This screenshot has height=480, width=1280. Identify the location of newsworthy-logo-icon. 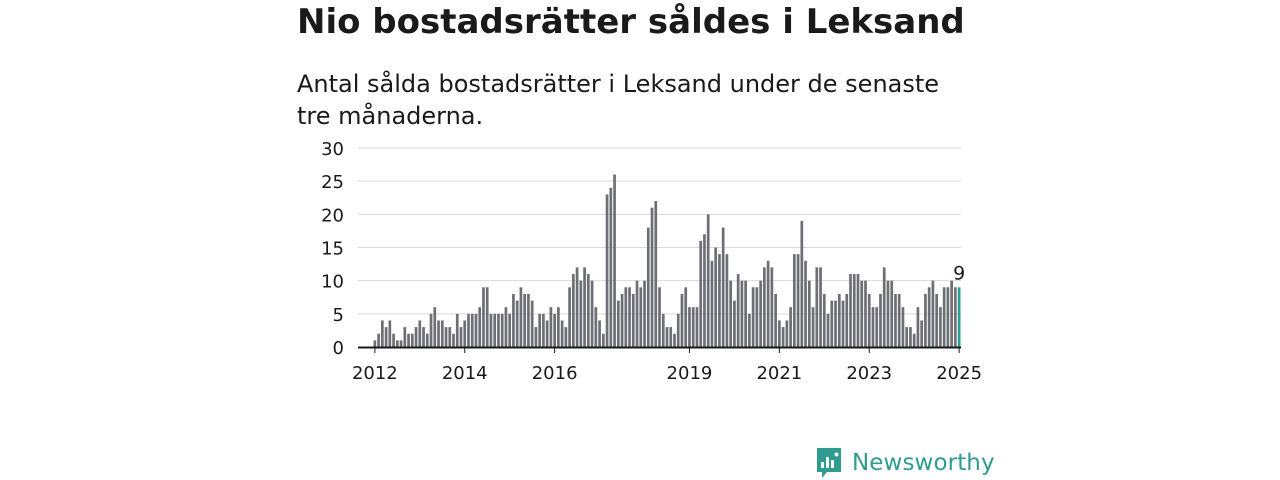
(829, 463).